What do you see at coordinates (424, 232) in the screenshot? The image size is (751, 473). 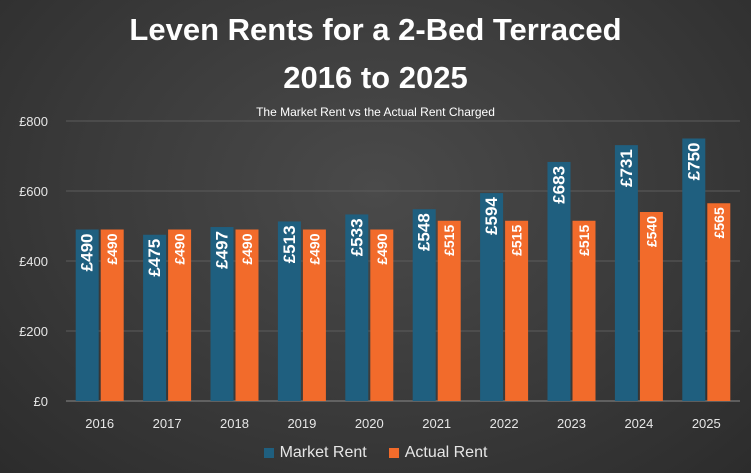 I see `data-label-market-rent: £548` at bounding box center [424, 232].